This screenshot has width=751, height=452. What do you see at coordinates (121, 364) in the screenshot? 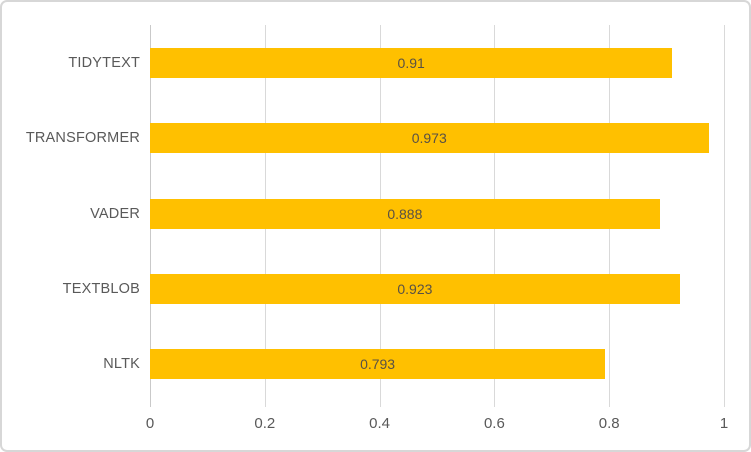
I see `category-label: NLTK` at bounding box center [121, 364].